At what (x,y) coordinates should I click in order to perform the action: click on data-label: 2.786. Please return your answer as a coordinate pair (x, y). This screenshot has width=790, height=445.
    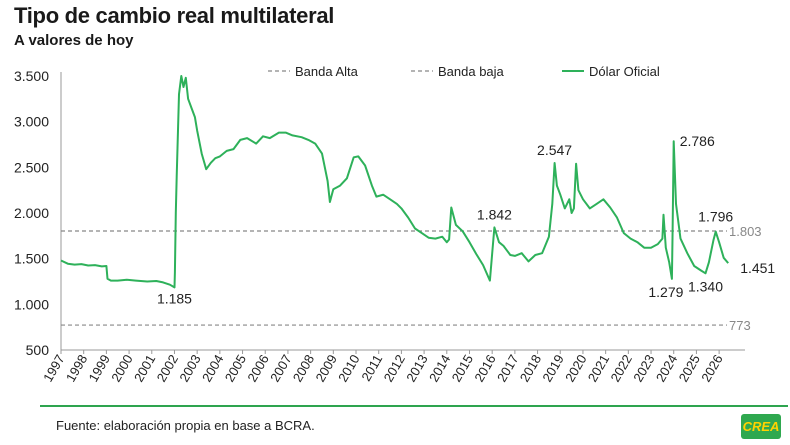
    Looking at the image, I should click on (697, 141).